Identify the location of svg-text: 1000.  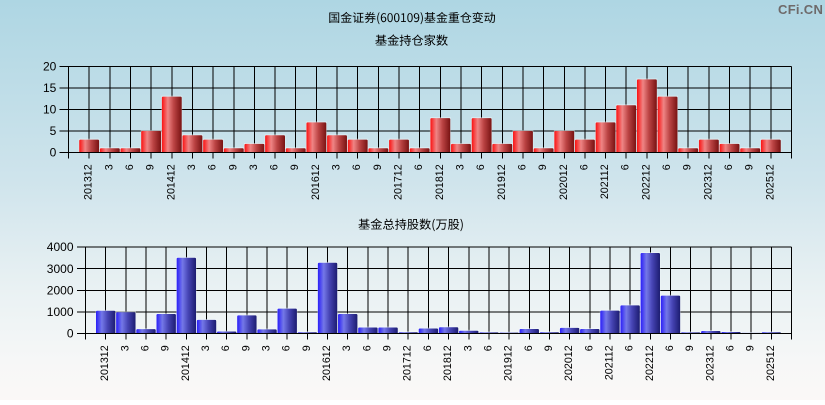
(60, 312).